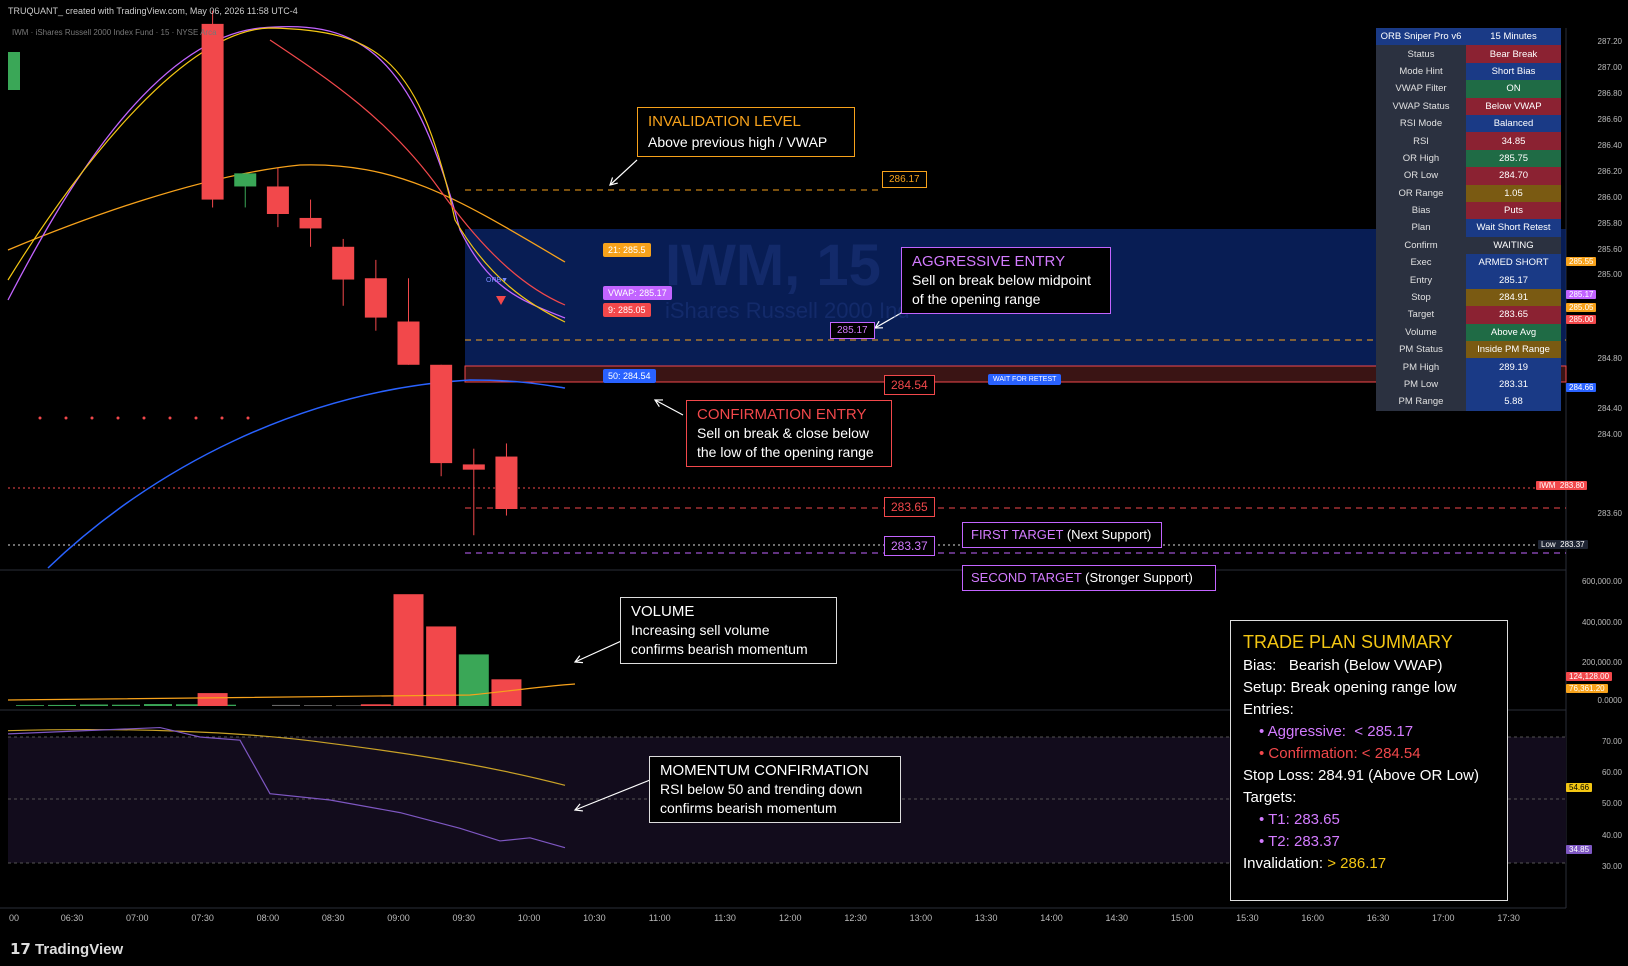  Describe the element at coordinates (1270, 797) in the screenshot. I see `summary-targets-label: Targets:` at that location.